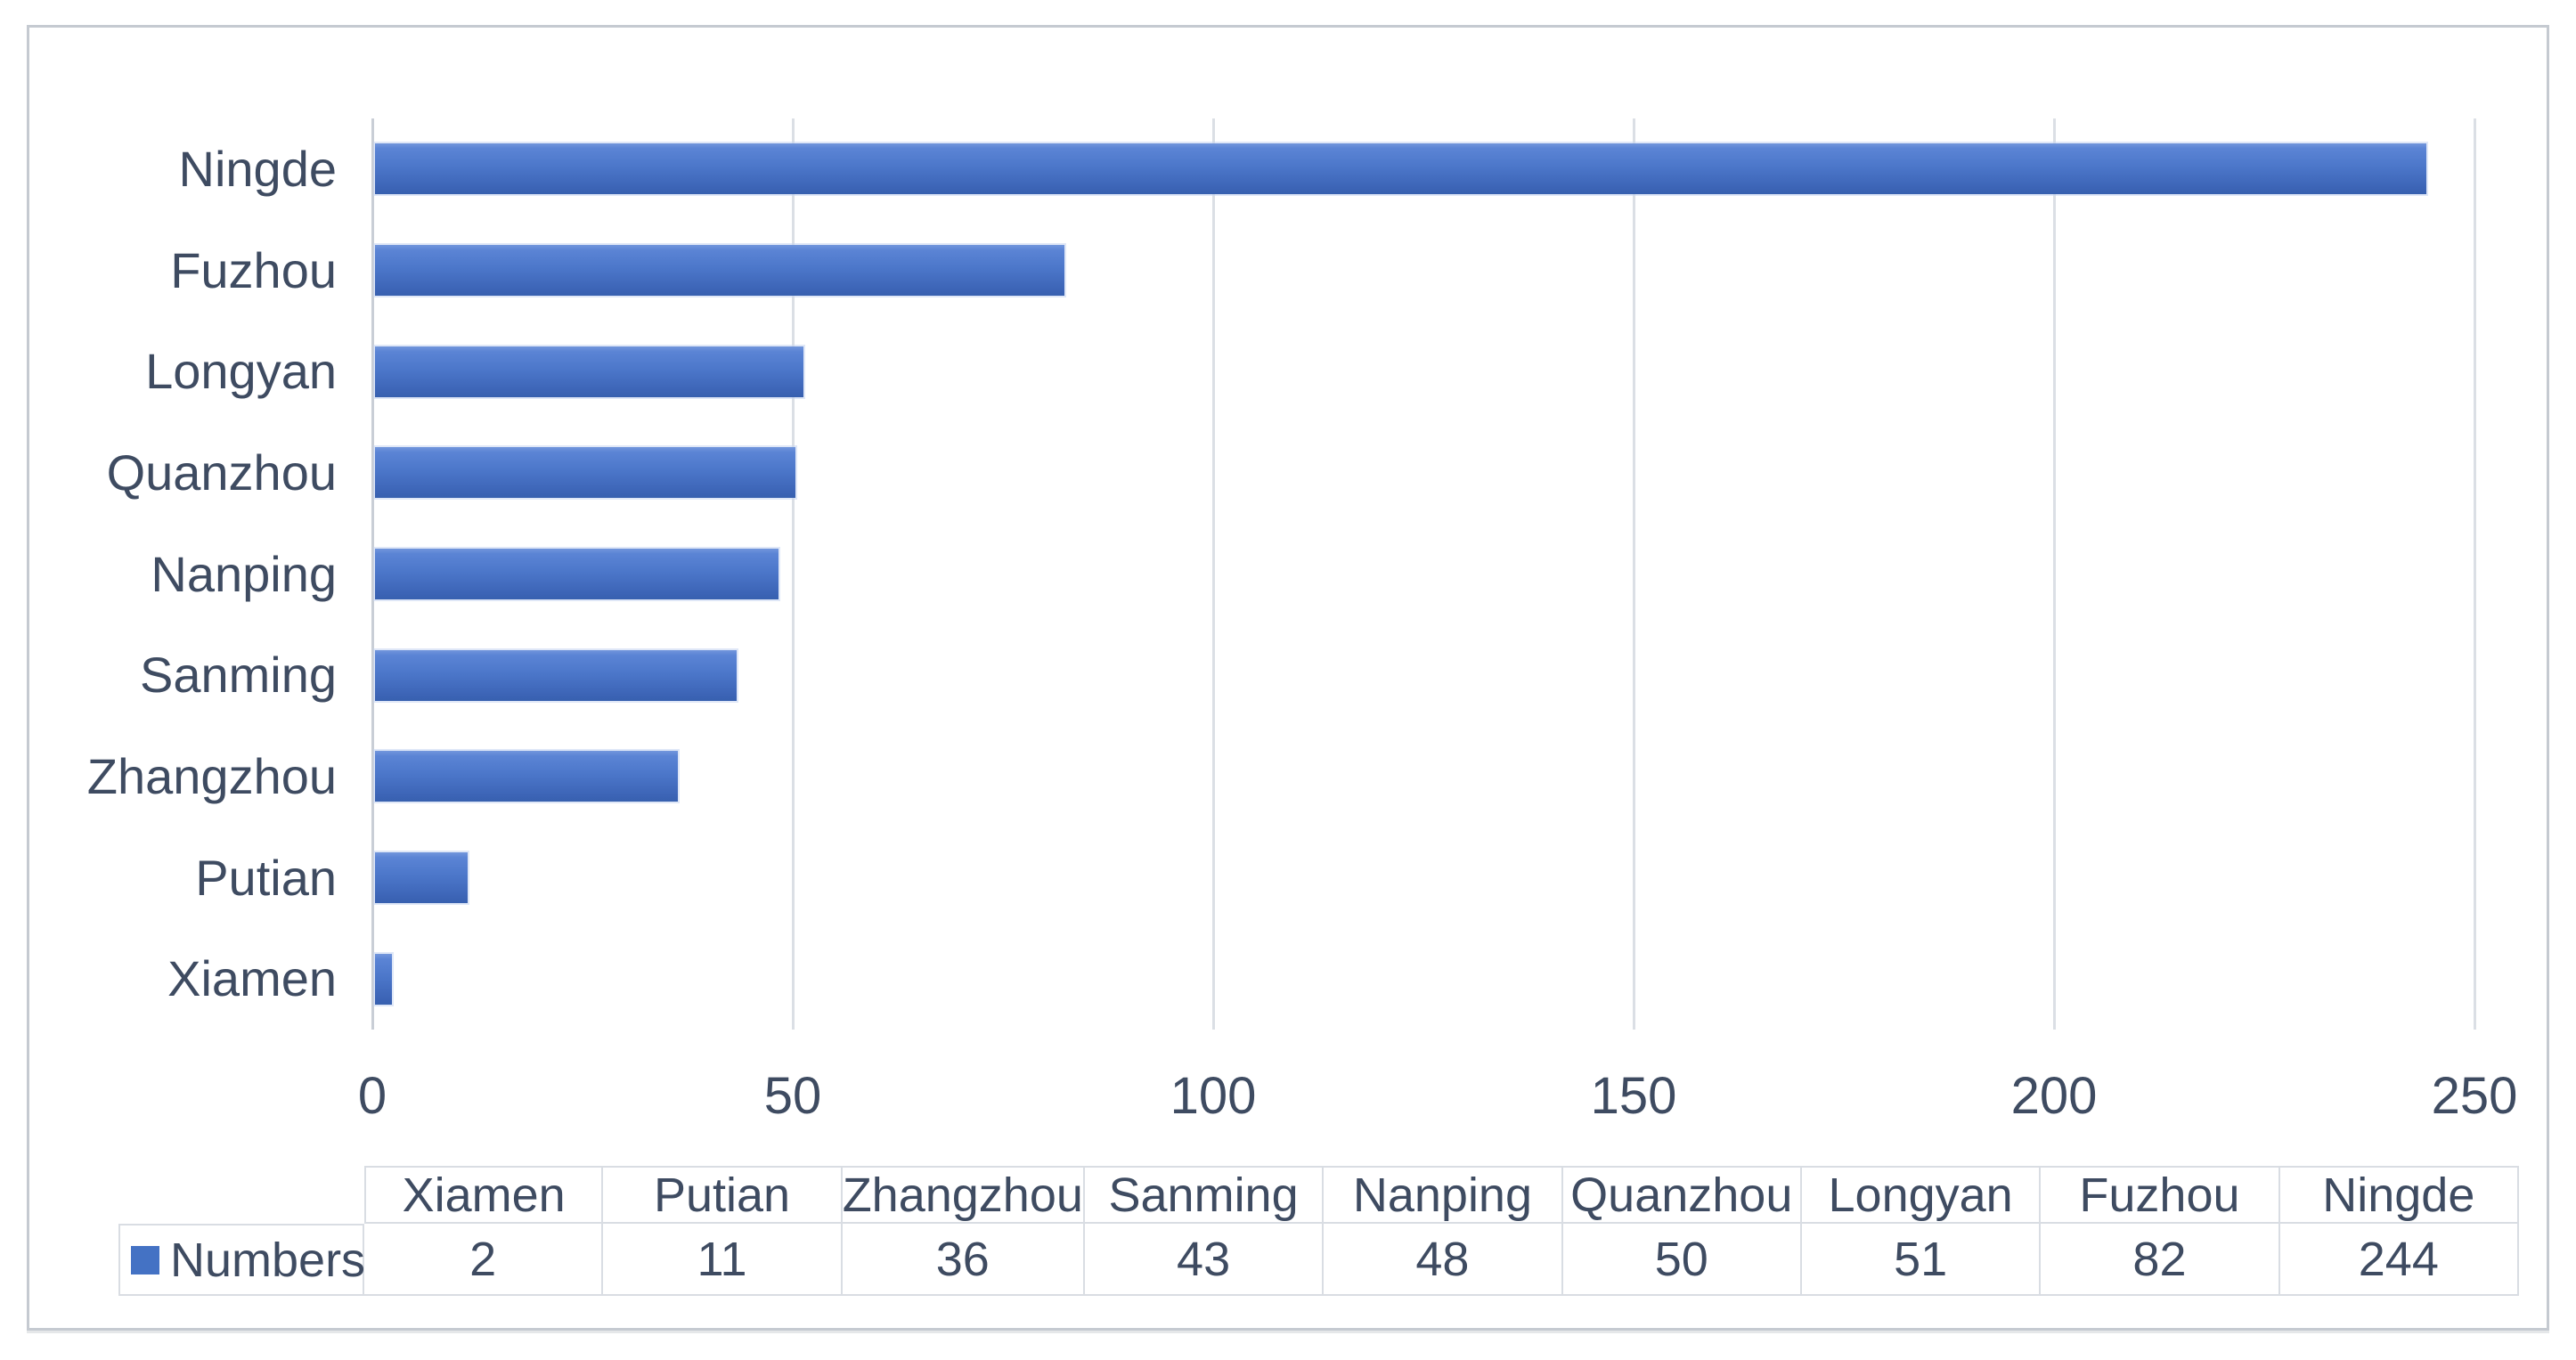 The width and height of the screenshot is (2576, 1360). I want to click on table-cell-xiamen-value: 2, so click(484, 1260).